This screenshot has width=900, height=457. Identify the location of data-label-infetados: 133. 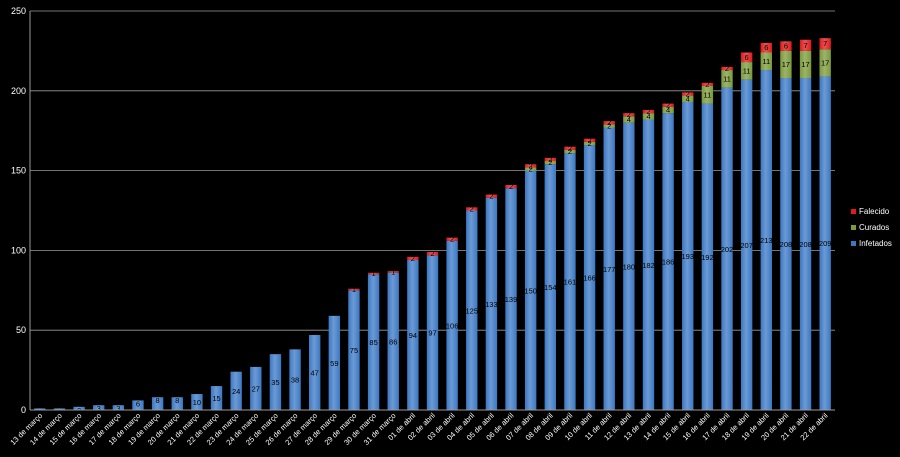
(491, 304).